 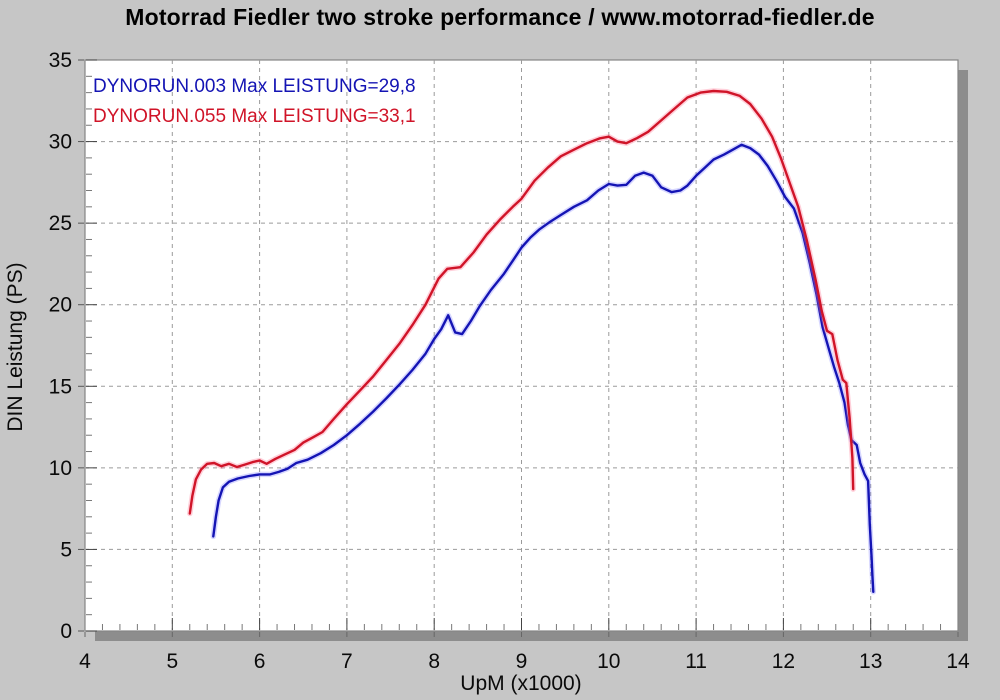 What do you see at coordinates (254, 86) in the screenshot?
I see `legend-entry-dynorun-003: DYNORUN.003 Max LEISTUNG=29,8` at bounding box center [254, 86].